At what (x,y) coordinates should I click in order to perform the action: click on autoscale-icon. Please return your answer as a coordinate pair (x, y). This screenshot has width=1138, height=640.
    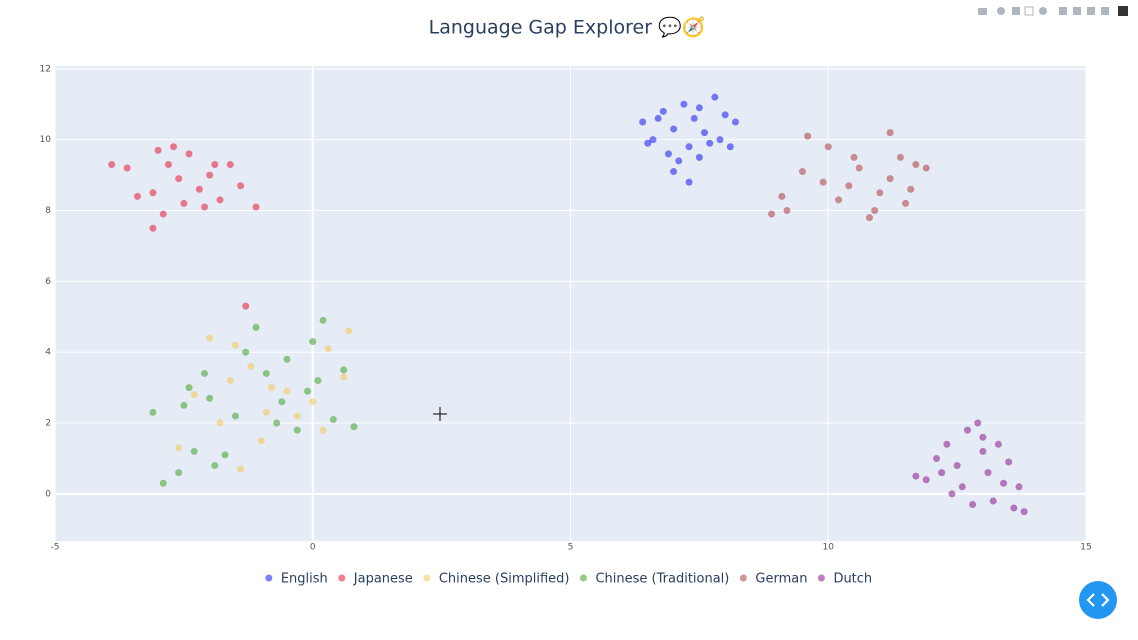
    Looking at the image, I should click on (1091, 11).